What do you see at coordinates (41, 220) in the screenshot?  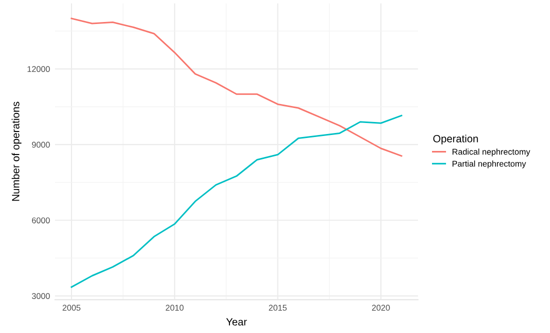 I see `y-tick-label: 6000` at bounding box center [41, 220].